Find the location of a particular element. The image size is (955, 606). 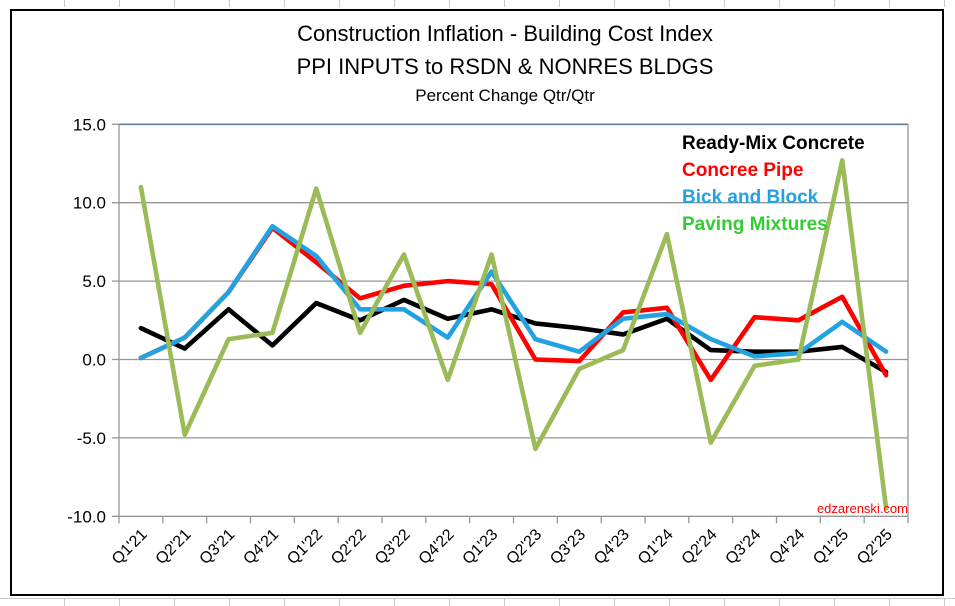

chart-subtitle: PPI INPUTS to RSDN & NONRES BLDGS is located at coordinates (505, 66).